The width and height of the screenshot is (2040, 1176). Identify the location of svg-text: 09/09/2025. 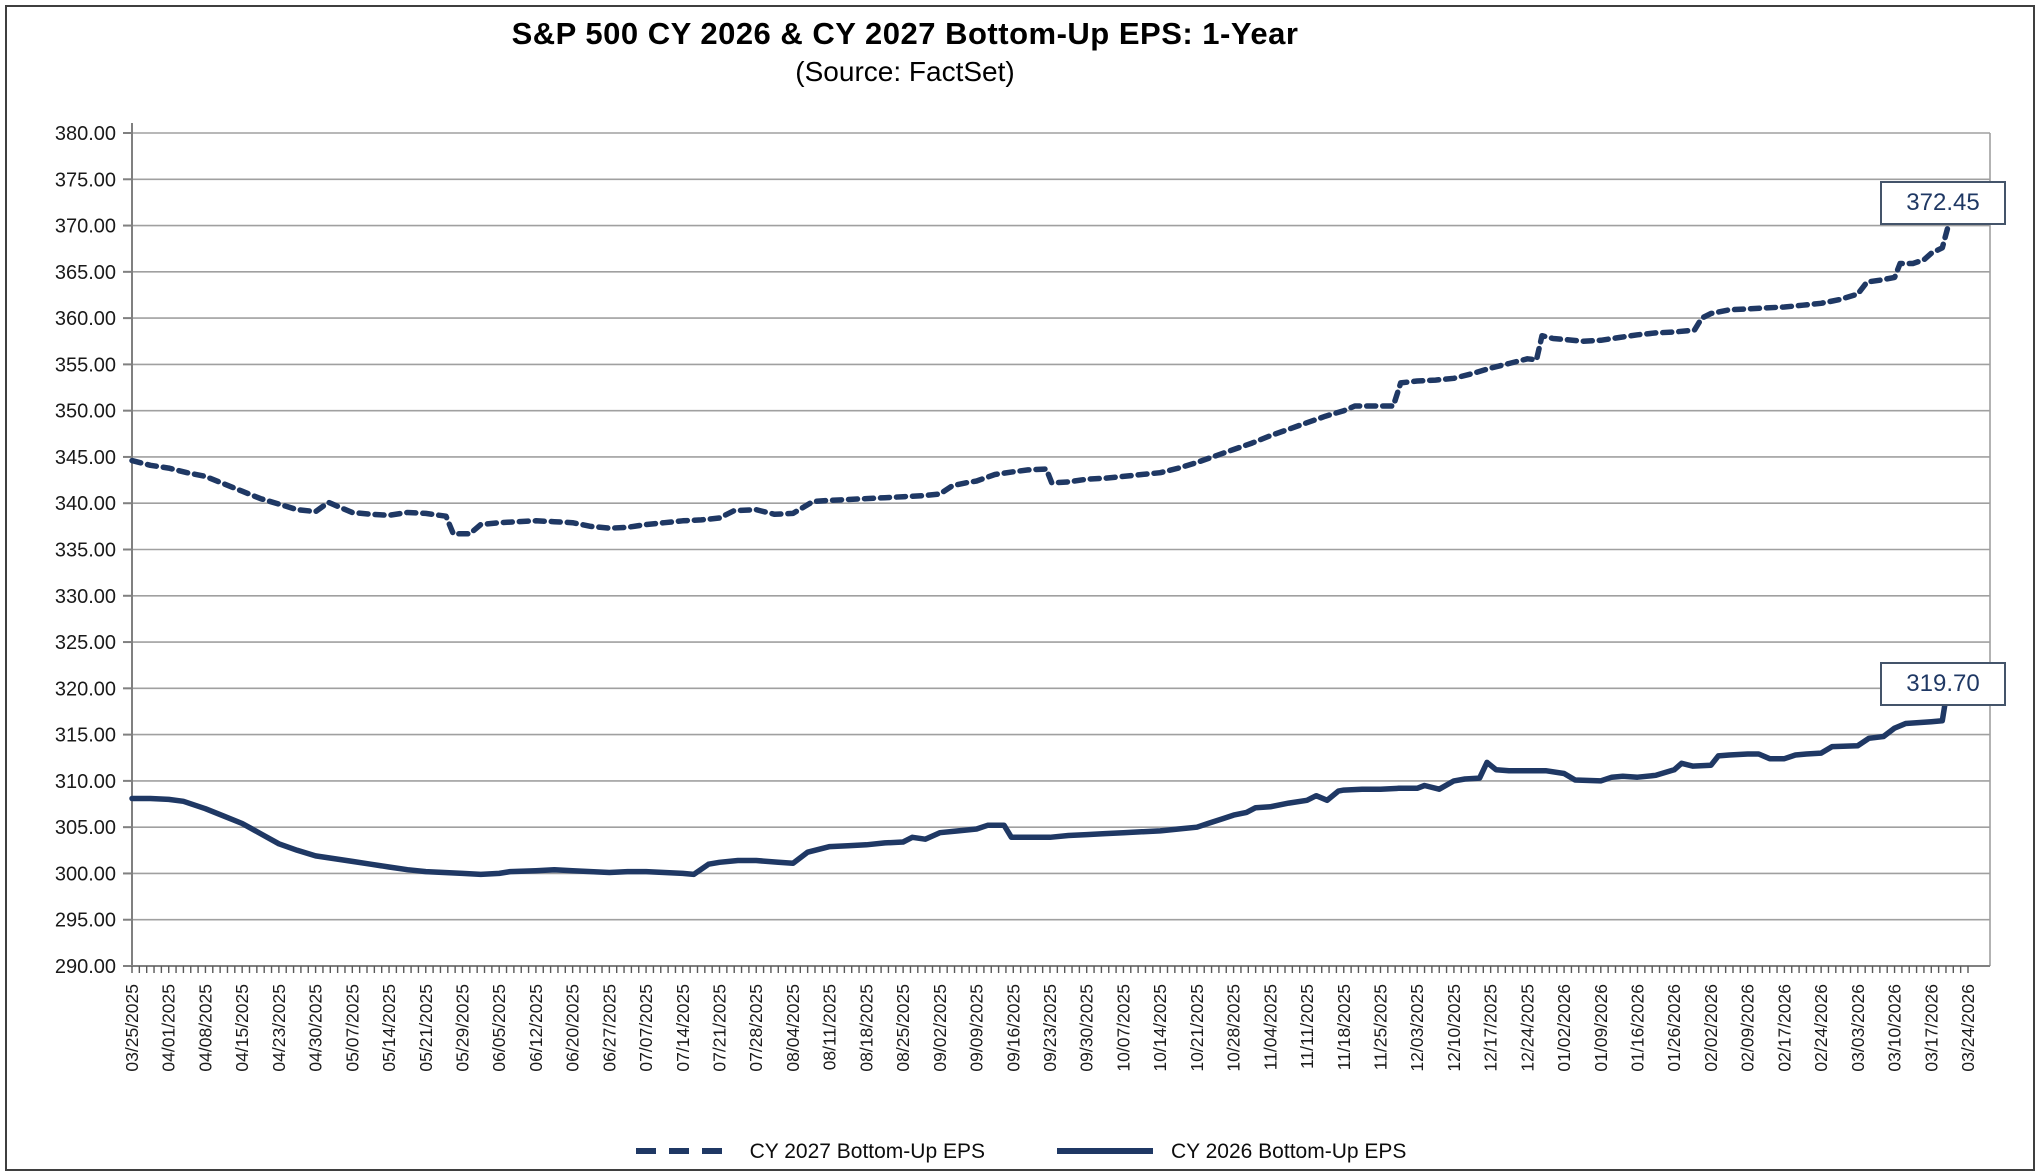
(977, 1028).